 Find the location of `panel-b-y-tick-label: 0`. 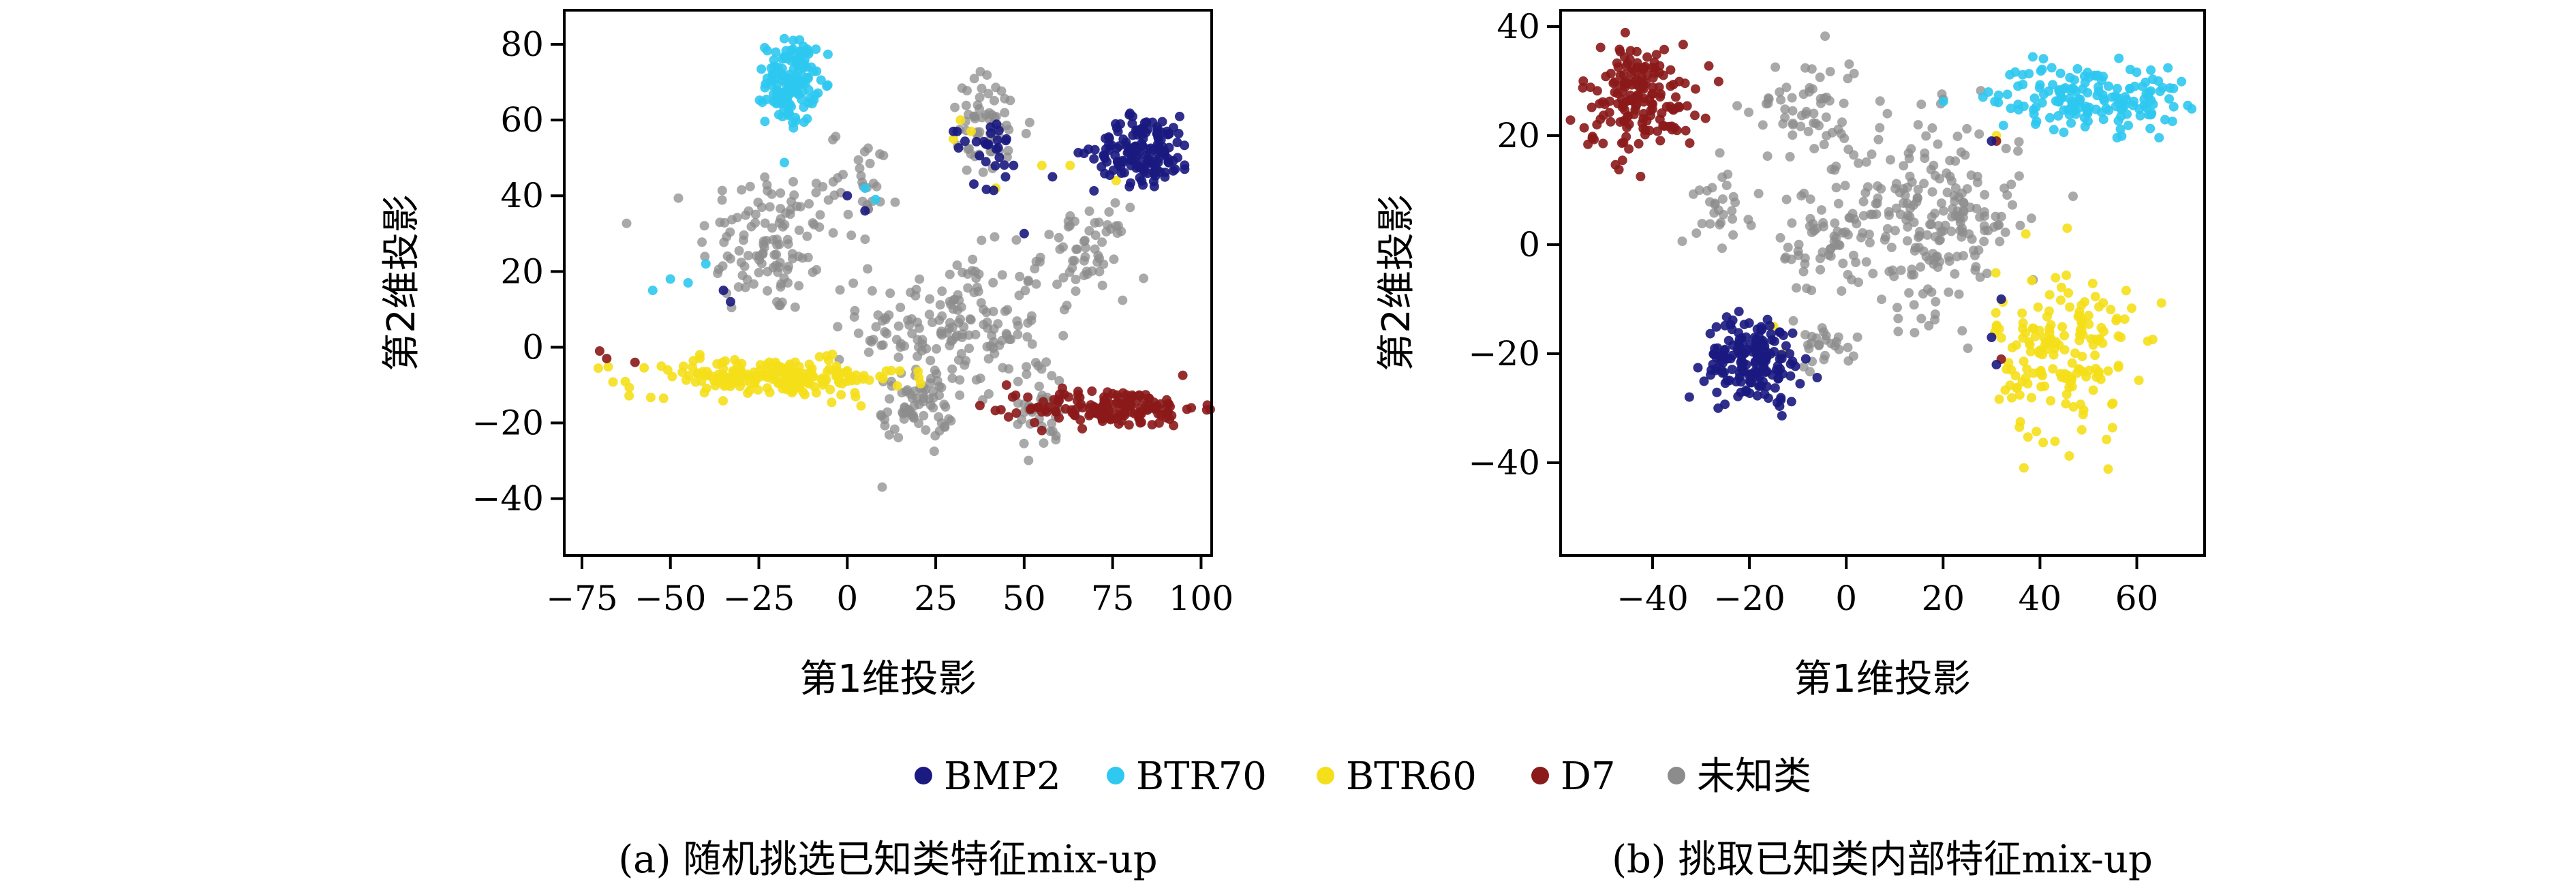

panel-b-y-tick-label: 0 is located at coordinates (1529, 244).